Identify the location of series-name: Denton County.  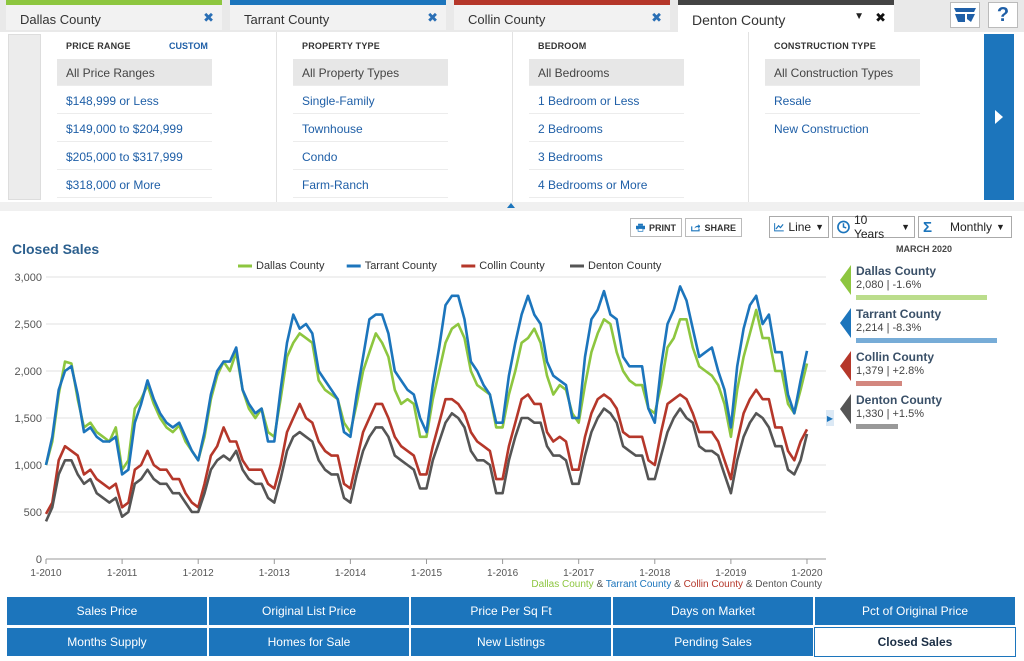
(899, 400).